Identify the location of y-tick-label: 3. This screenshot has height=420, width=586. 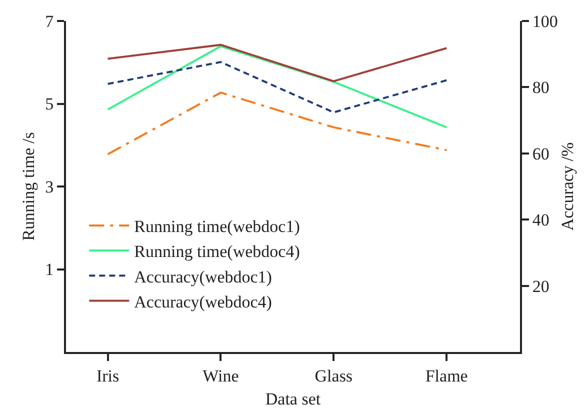
(49, 186).